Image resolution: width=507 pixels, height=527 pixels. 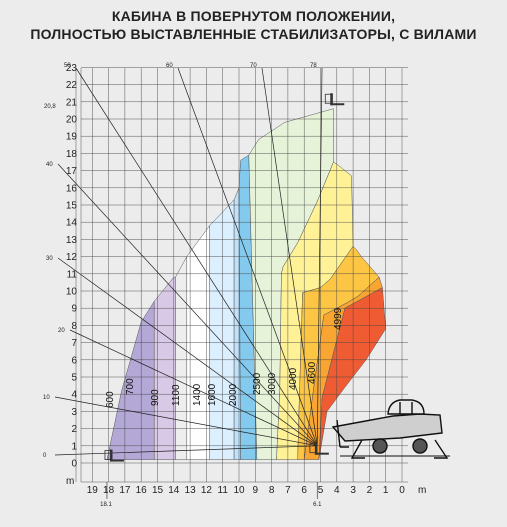 I want to click on y-tick-8: 8, so click(x=74, y=326).